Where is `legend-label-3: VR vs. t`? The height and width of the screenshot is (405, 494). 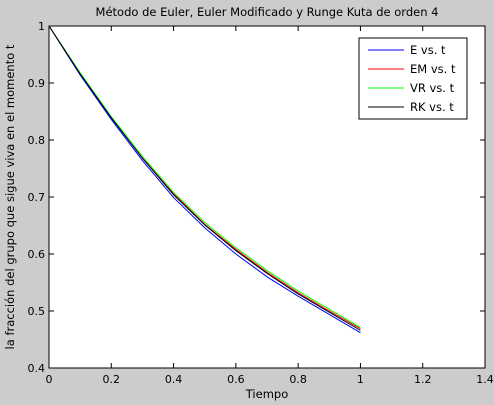
legend-label-3: VR vs. t is located at coordinates (432, 88).